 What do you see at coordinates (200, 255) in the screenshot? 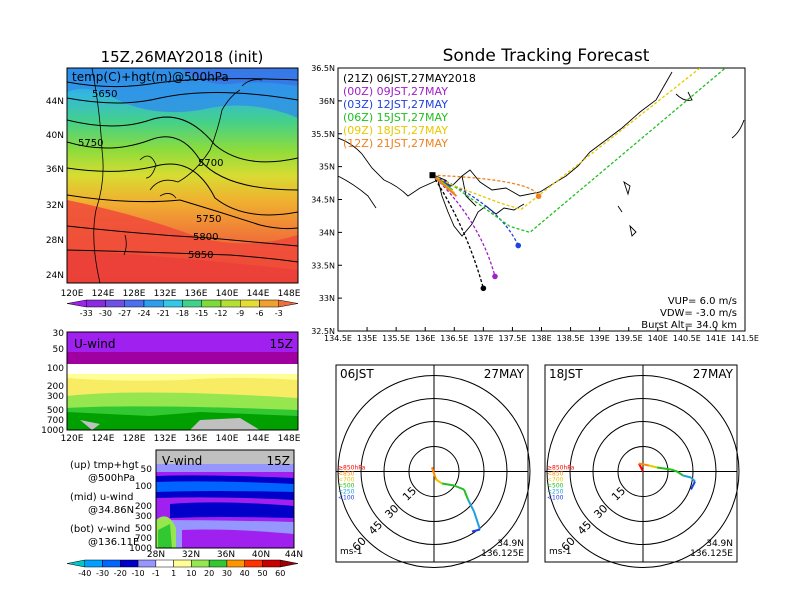
I see `contour-label: 5850` at bounding box center [200, 255].